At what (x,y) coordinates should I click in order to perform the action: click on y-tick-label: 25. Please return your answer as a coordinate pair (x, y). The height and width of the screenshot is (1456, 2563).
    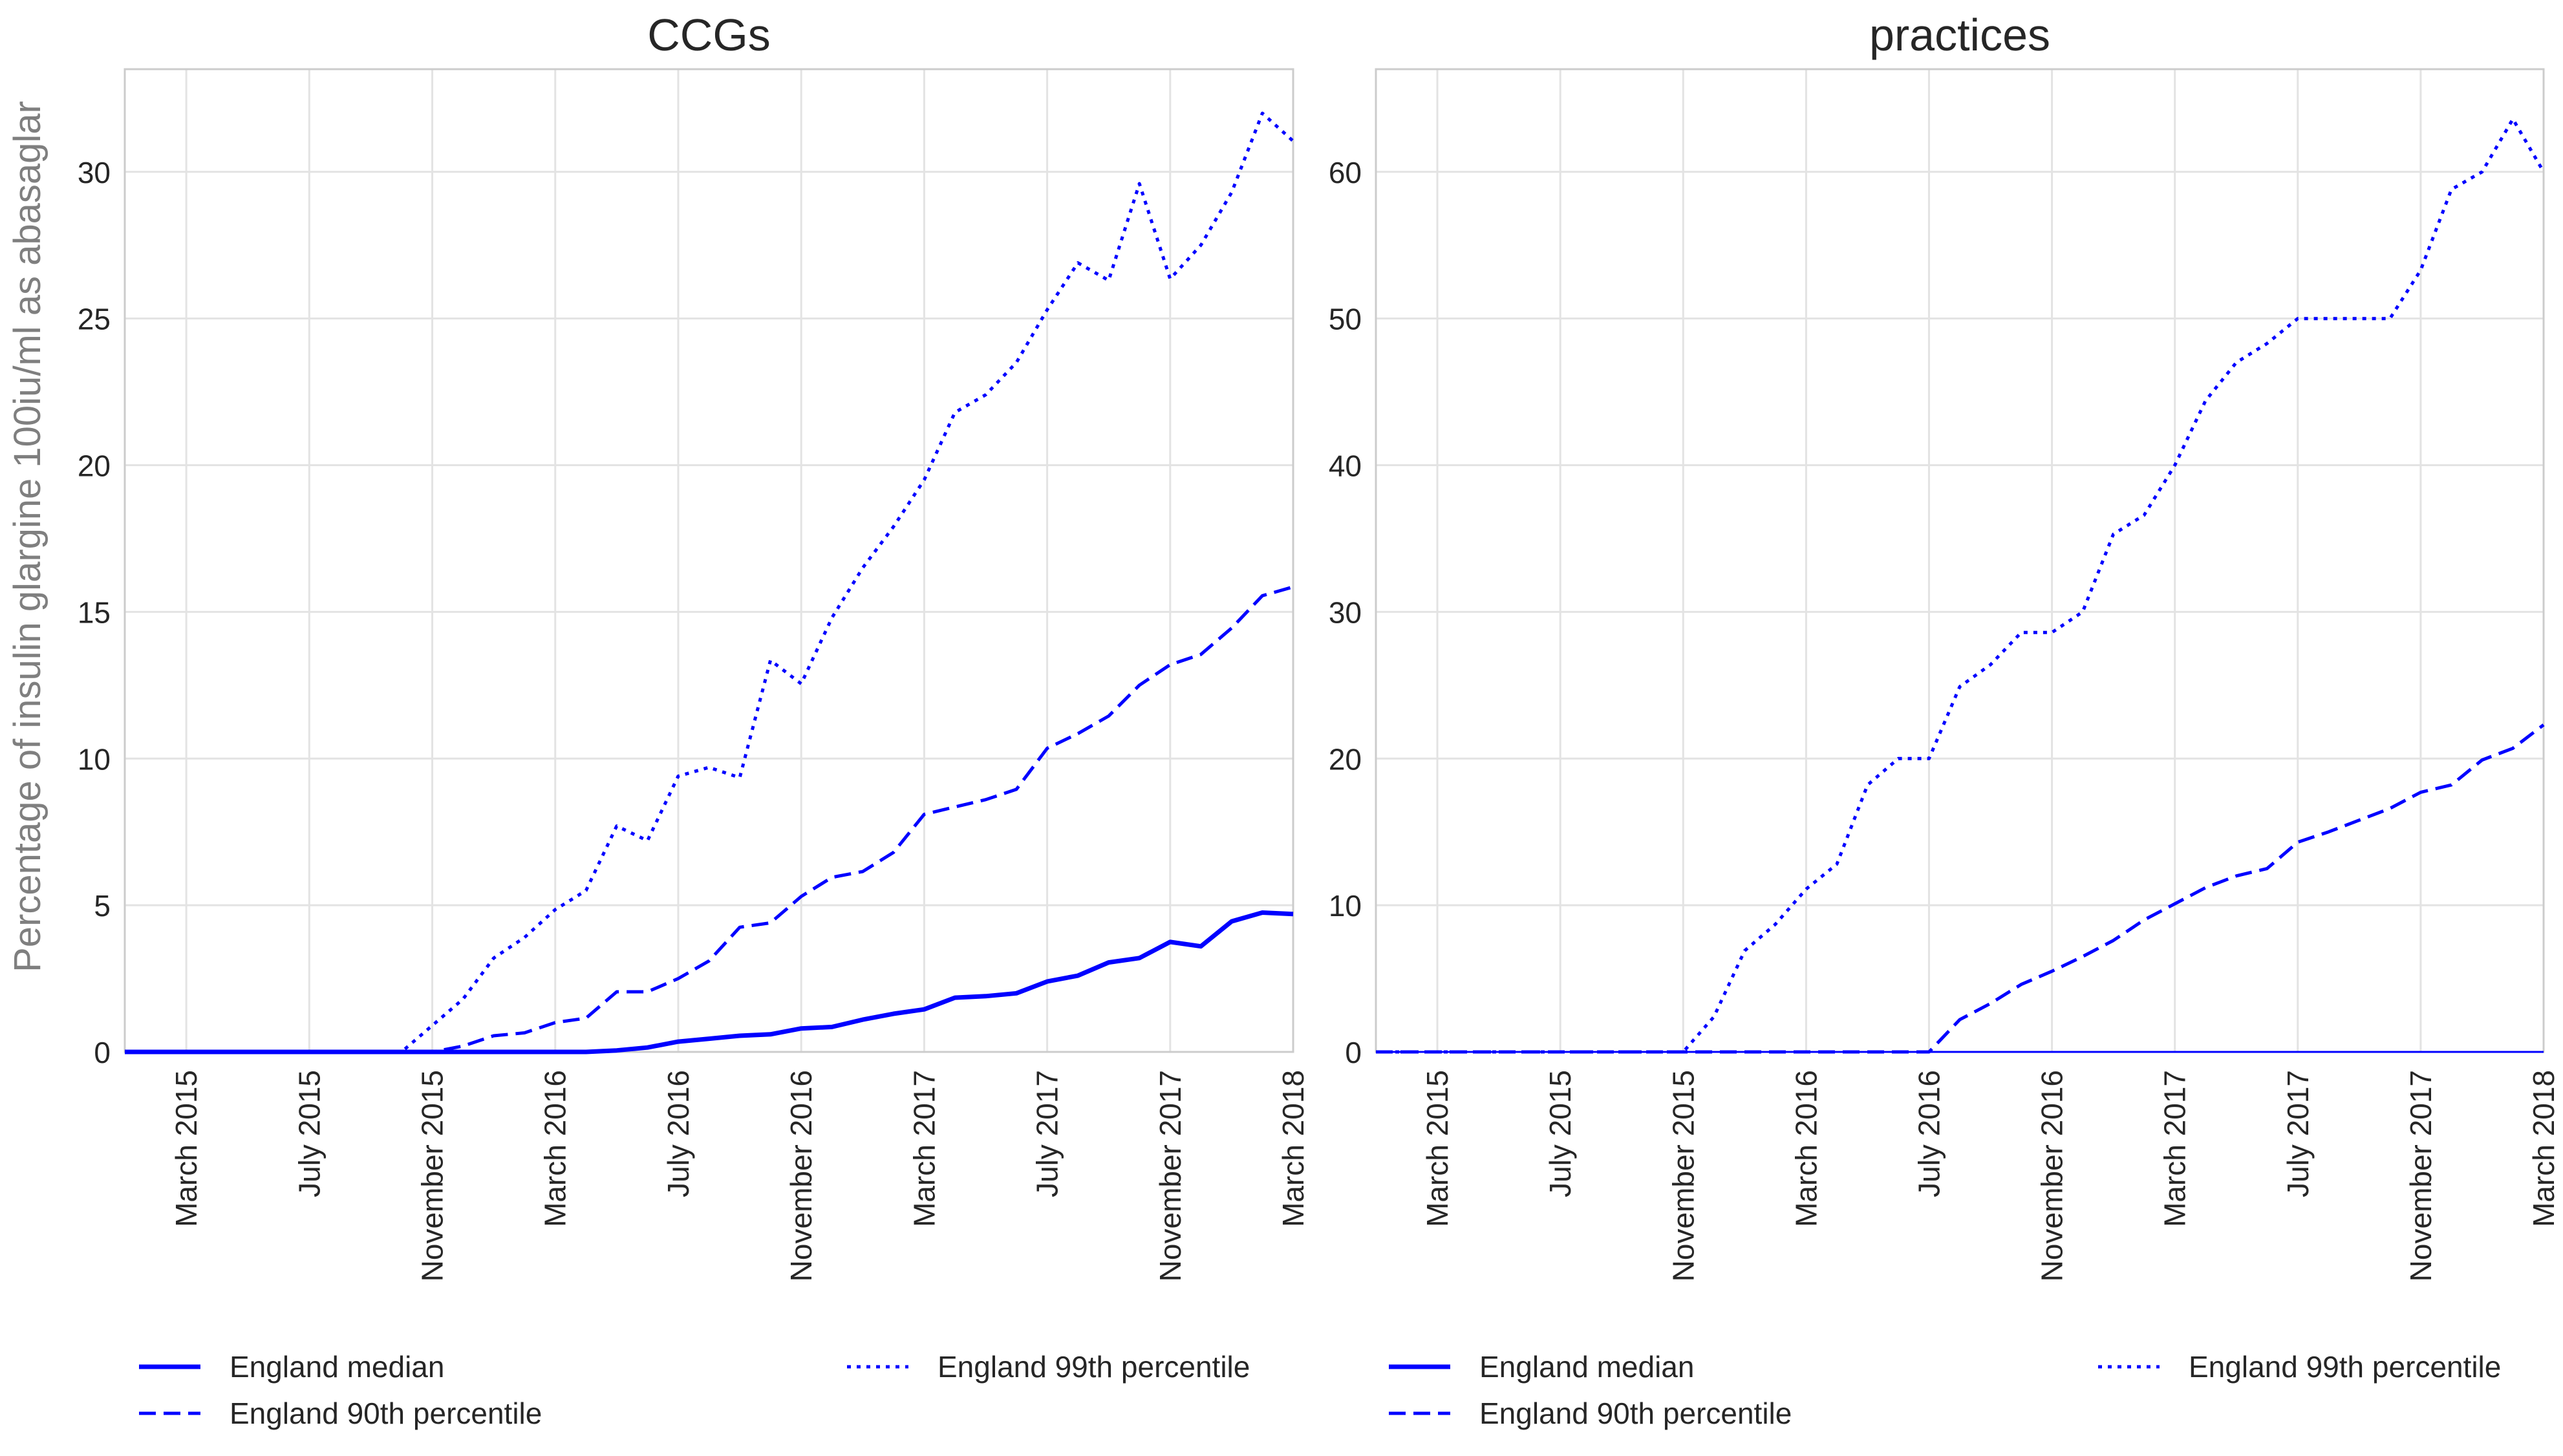
    Looking at the image, I should click on (95, 319).